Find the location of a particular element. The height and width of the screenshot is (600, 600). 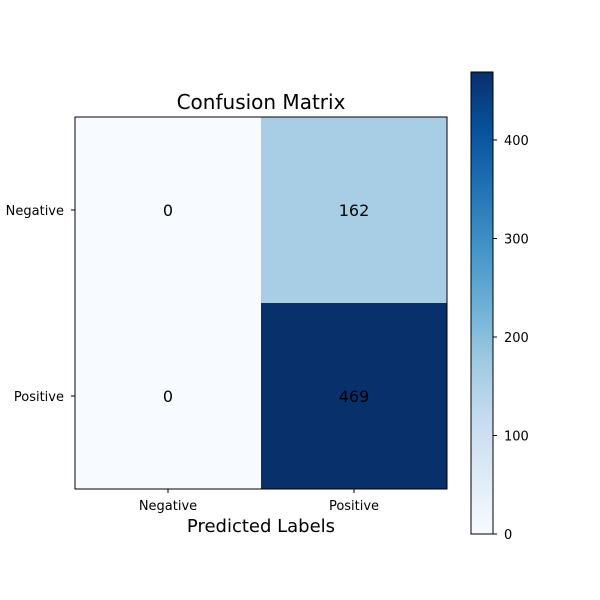

colorbar-tick-label: 200 is located at coordinates (516, 338).